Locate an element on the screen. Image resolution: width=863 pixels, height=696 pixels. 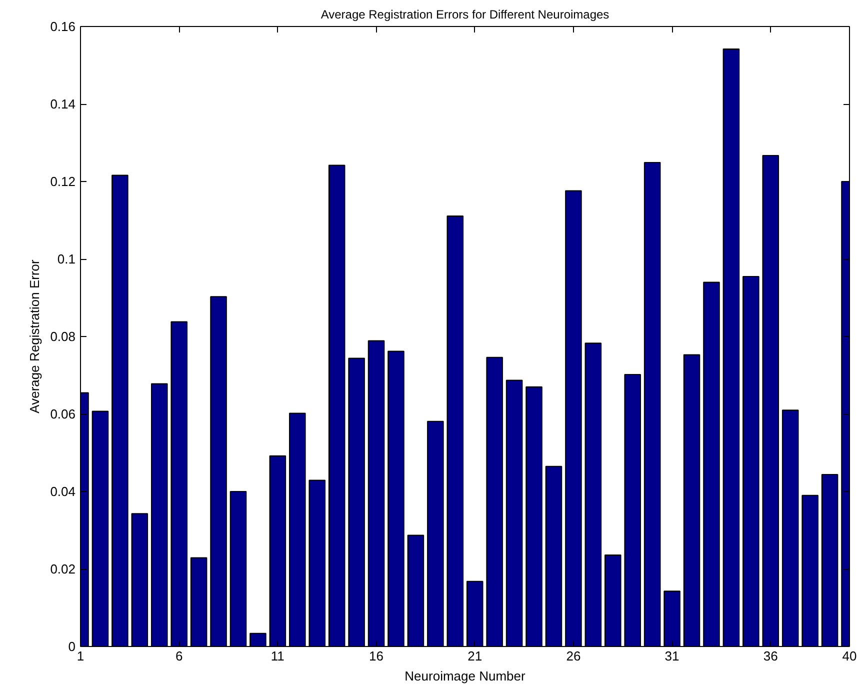
x-tick-label: 6 is located at coordinates (179, 656).